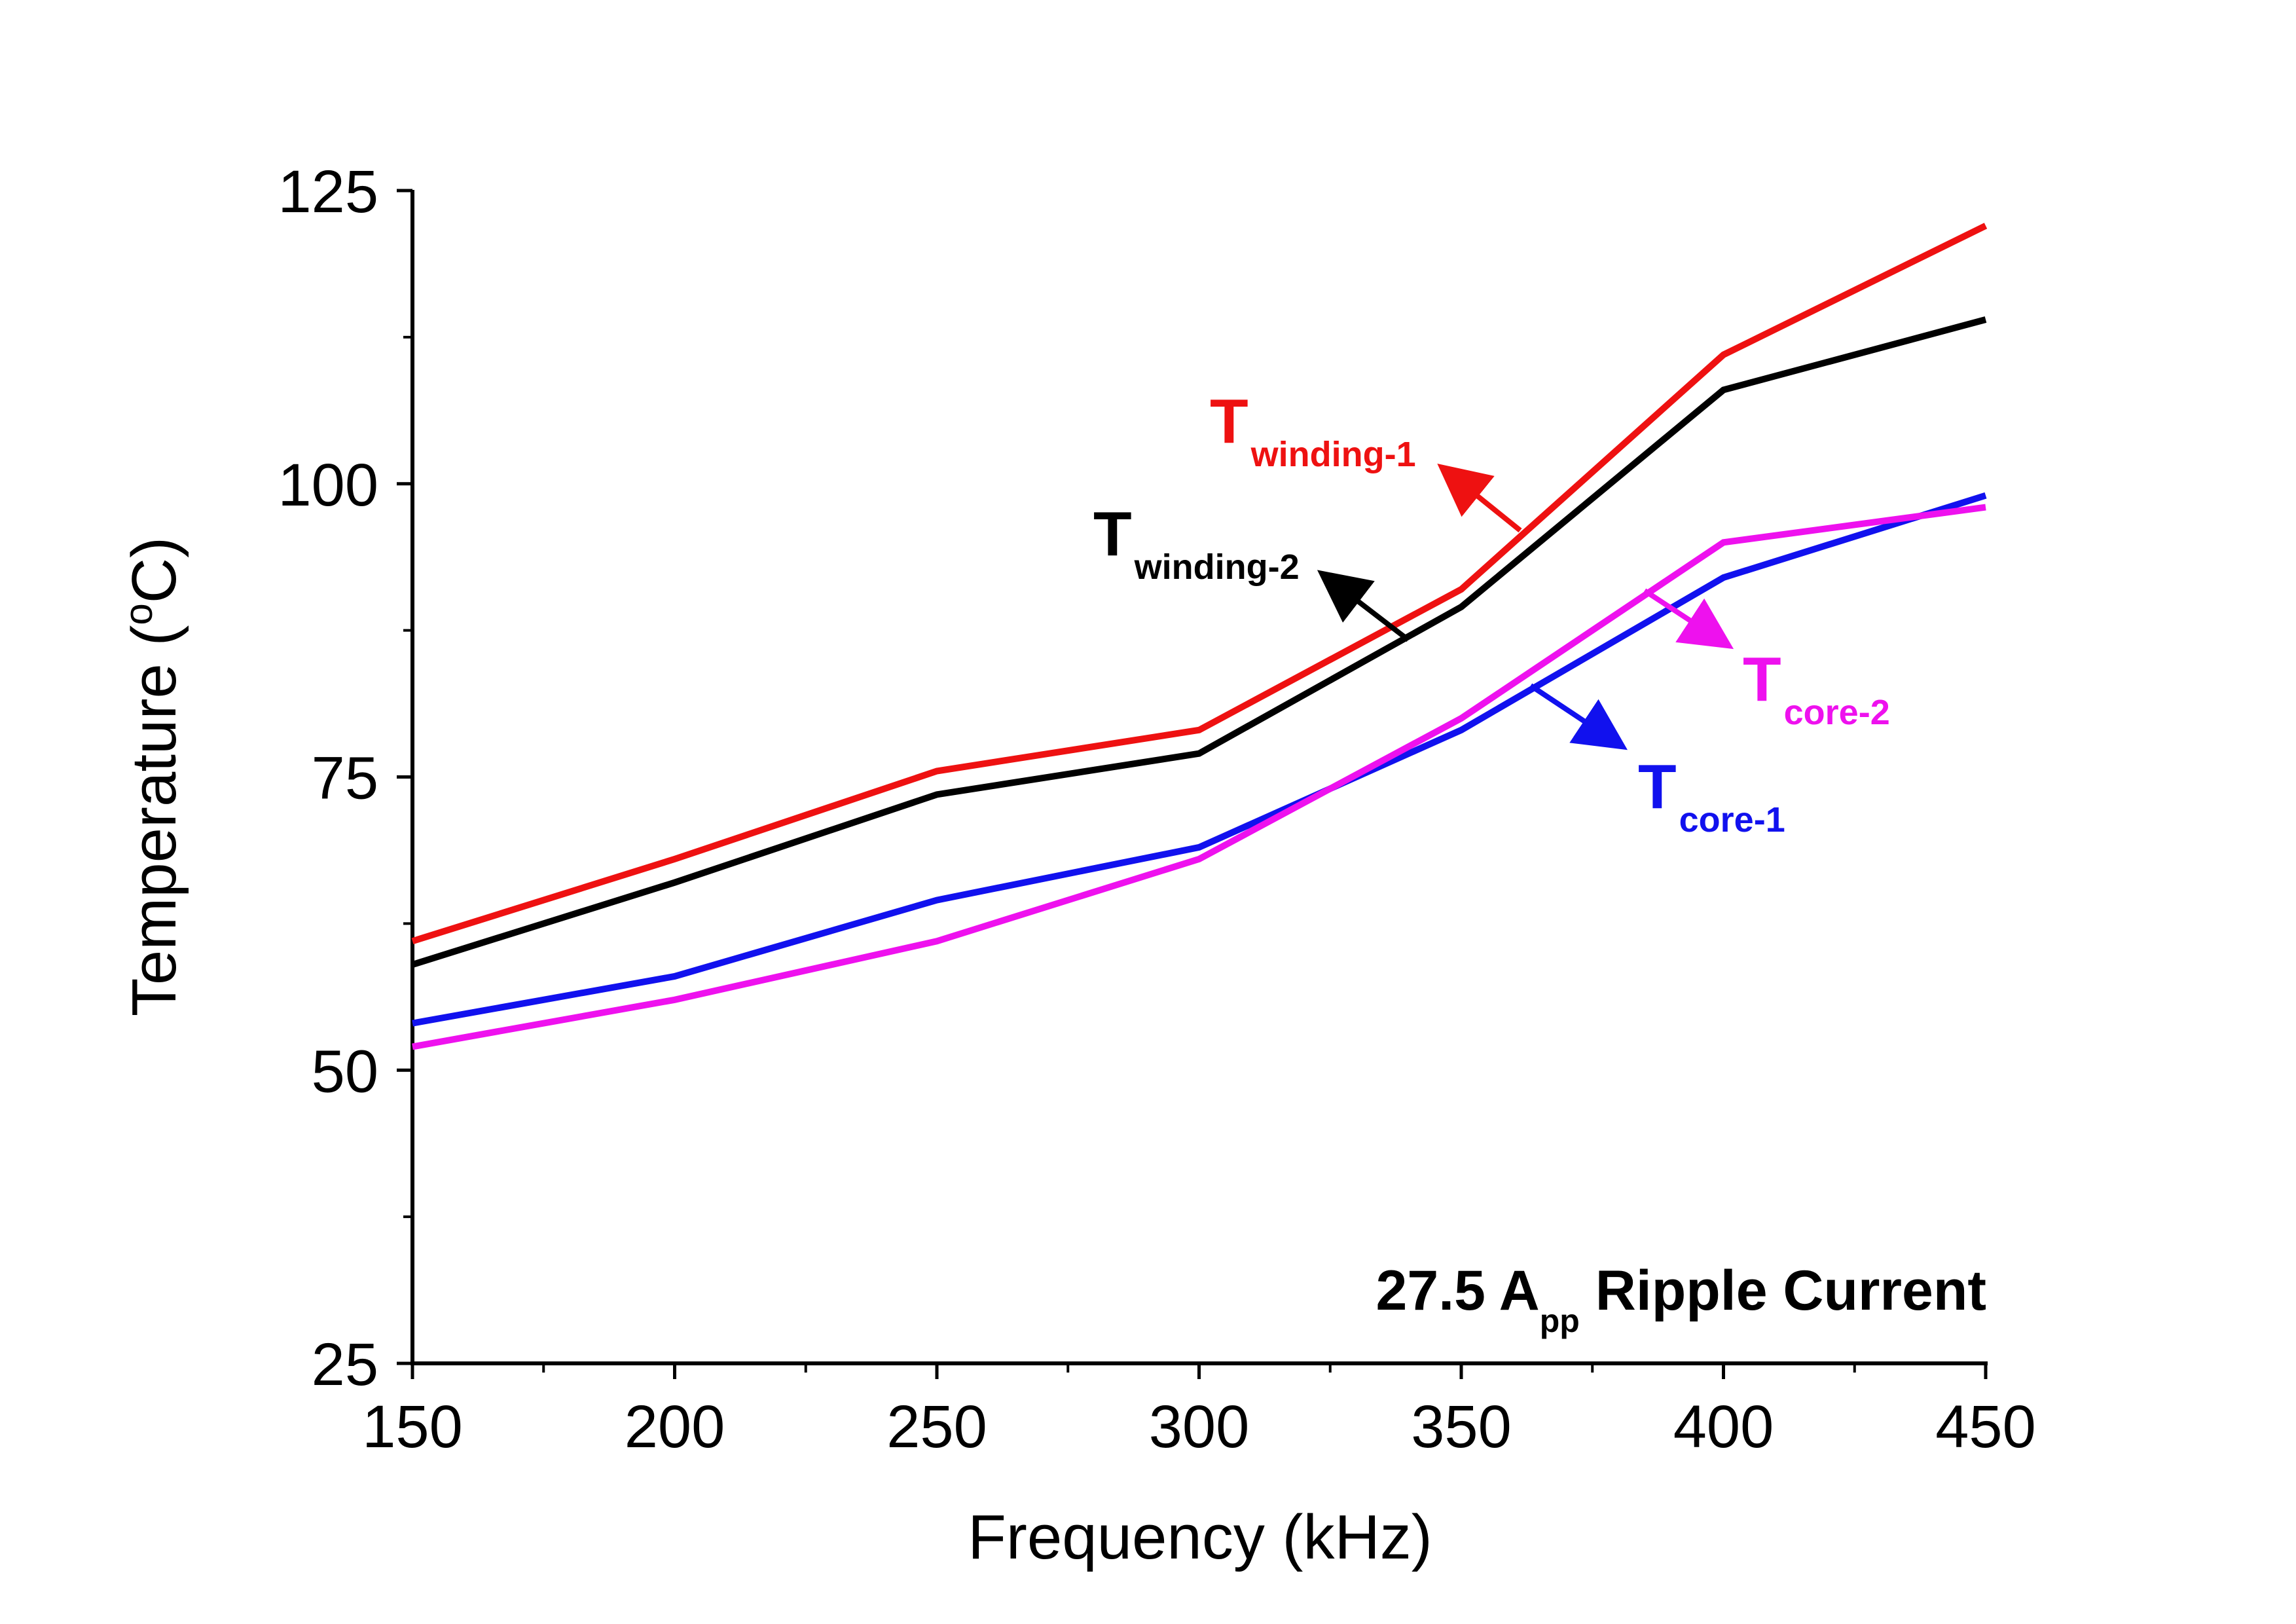 Image resolution: width=2296 pixels, height=1624 pixels. I want to click on ripple-current-annotation: 27.5 App Ripple Current, so click(1681, 1299).